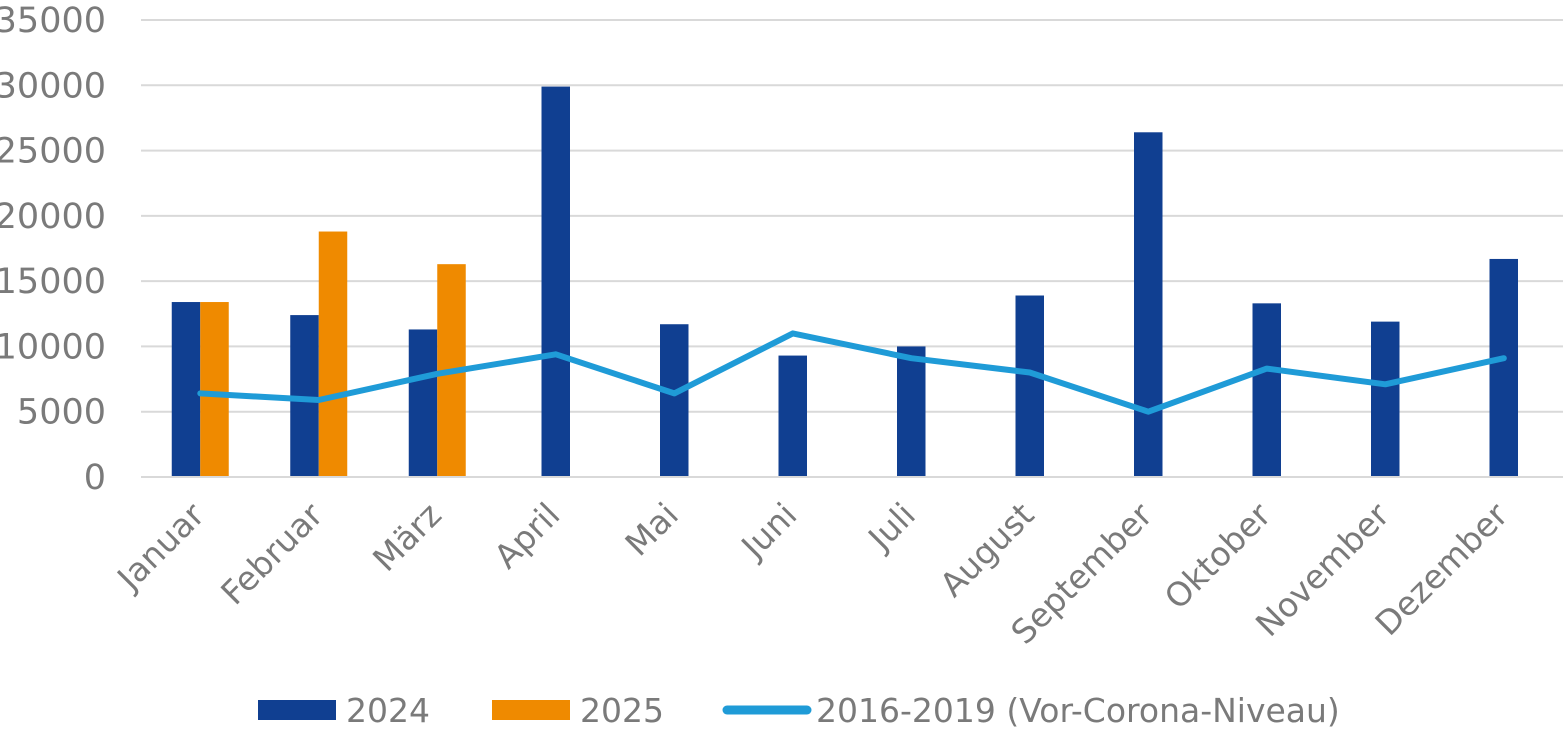 The image size is (1563, 735). I want to click on y-tick-label: 25000, so click(53, 152).